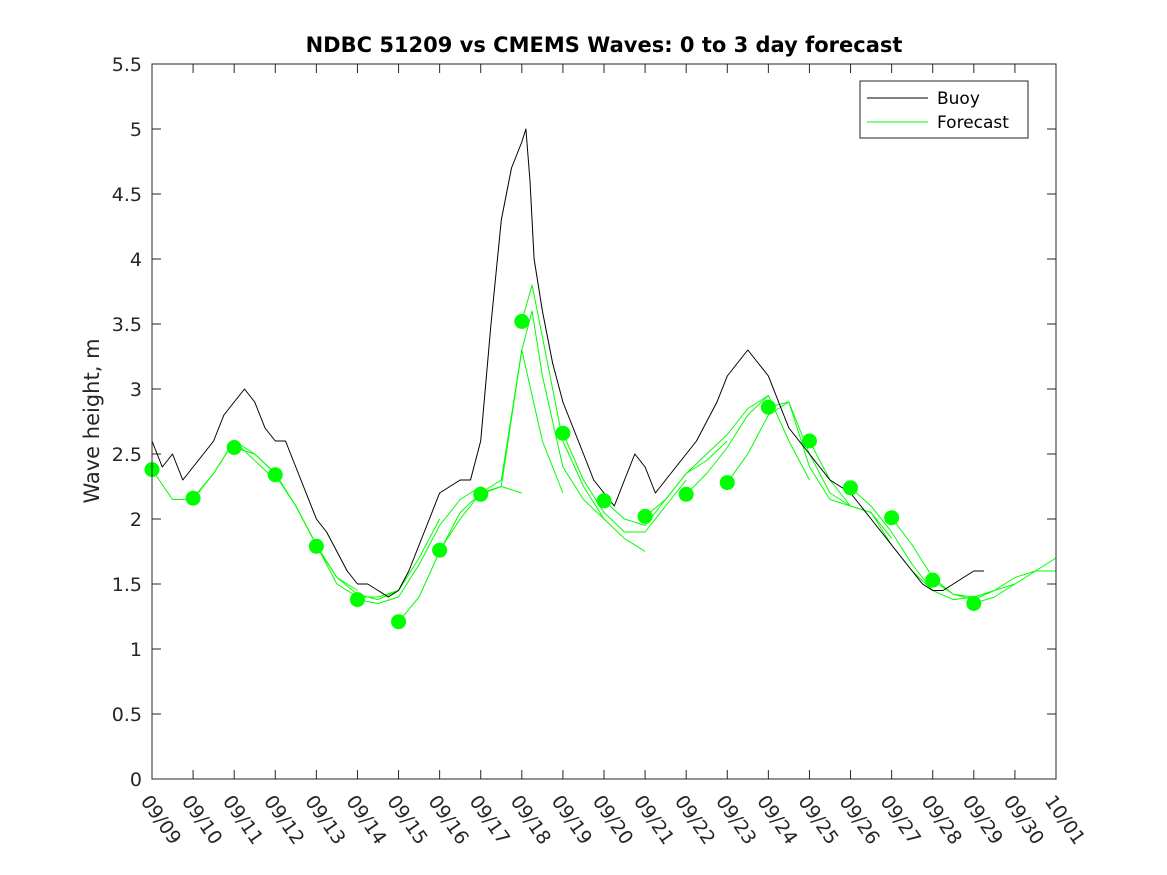  I want to click on y-tick-label: 1, so click(136, 650).